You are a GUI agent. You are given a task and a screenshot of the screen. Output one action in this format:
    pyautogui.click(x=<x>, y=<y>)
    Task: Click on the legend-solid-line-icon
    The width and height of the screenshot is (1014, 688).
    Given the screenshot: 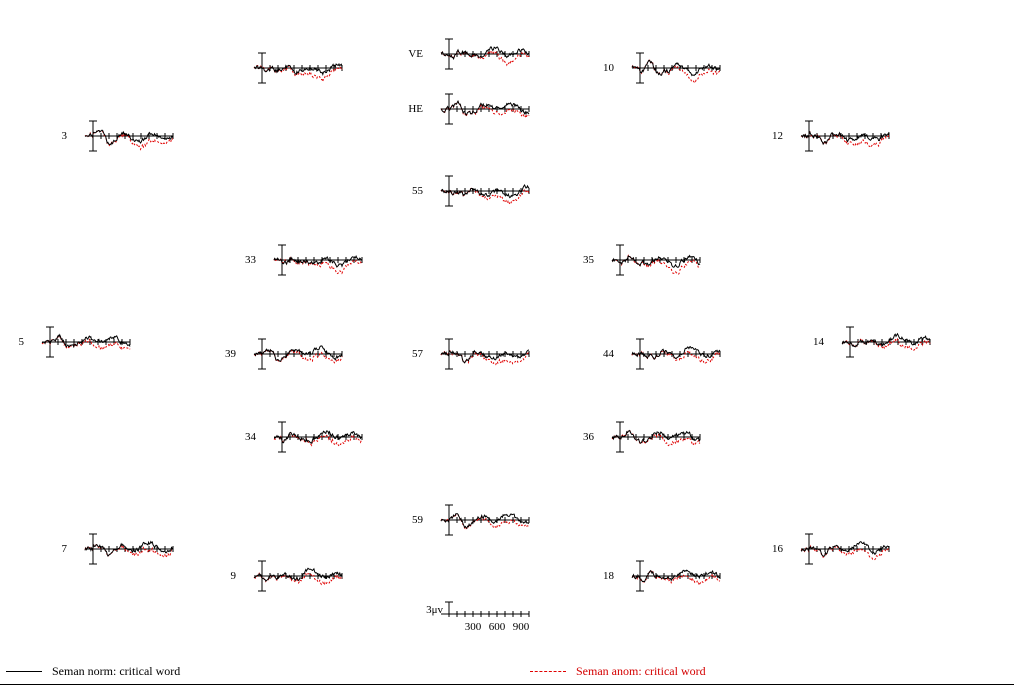 What is the action you would take?
    pyautogui.click(x=24, y=671)
    